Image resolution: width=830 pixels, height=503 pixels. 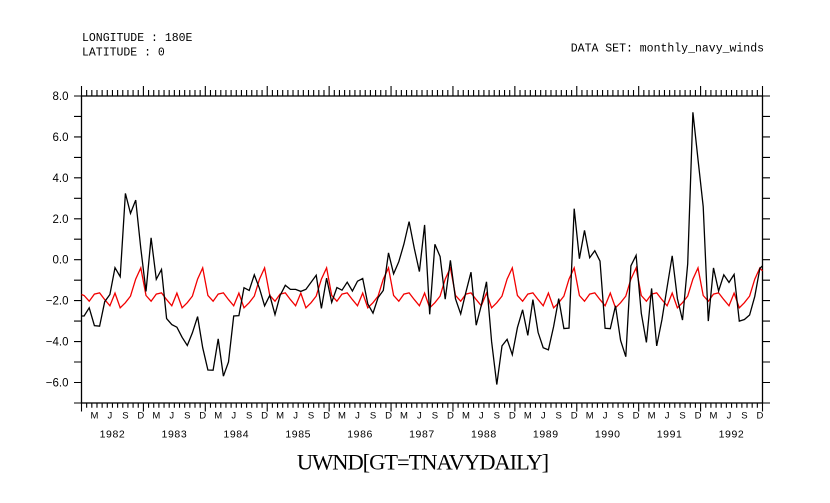 I want to click on svg-text: 2.0, so click(x=61, y=220).